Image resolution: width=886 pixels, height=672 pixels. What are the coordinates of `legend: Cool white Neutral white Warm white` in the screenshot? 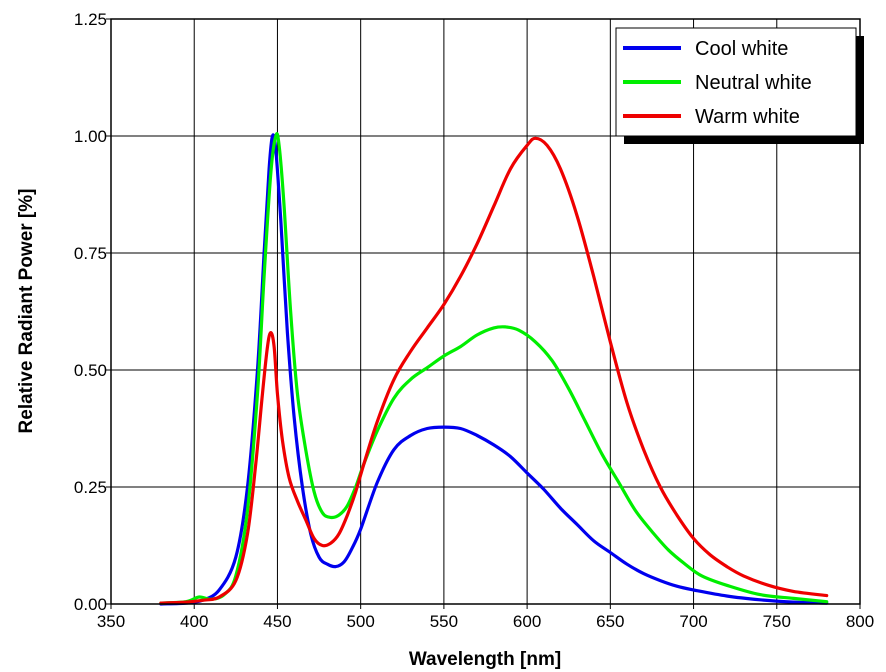 It's located at (739, 85).